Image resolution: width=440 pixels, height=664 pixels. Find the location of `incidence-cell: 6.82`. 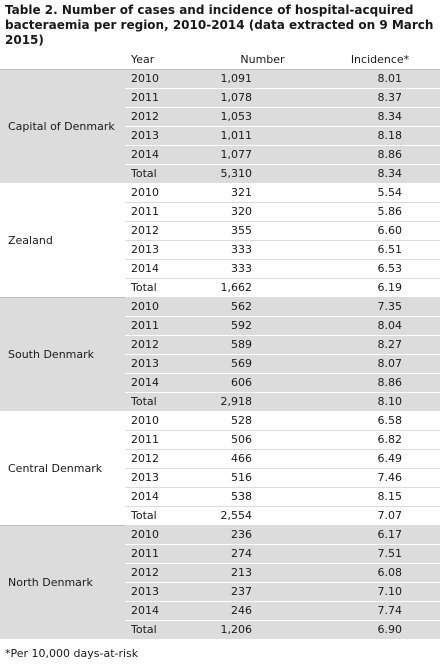

incidence-cell: 6.82 is located at coordinates (380, 440).